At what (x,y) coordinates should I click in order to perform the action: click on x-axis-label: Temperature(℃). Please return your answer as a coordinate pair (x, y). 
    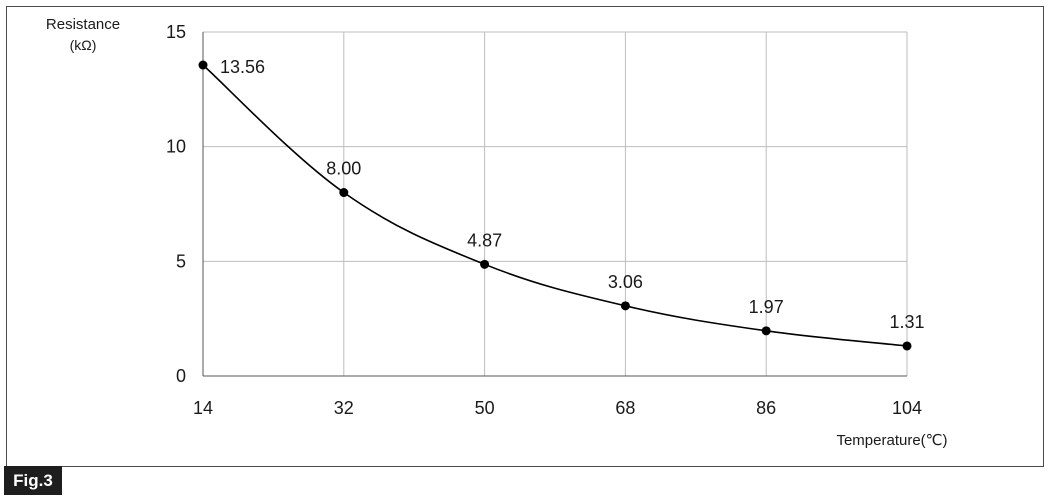
    Looking at the image, I should click on (891, 440).